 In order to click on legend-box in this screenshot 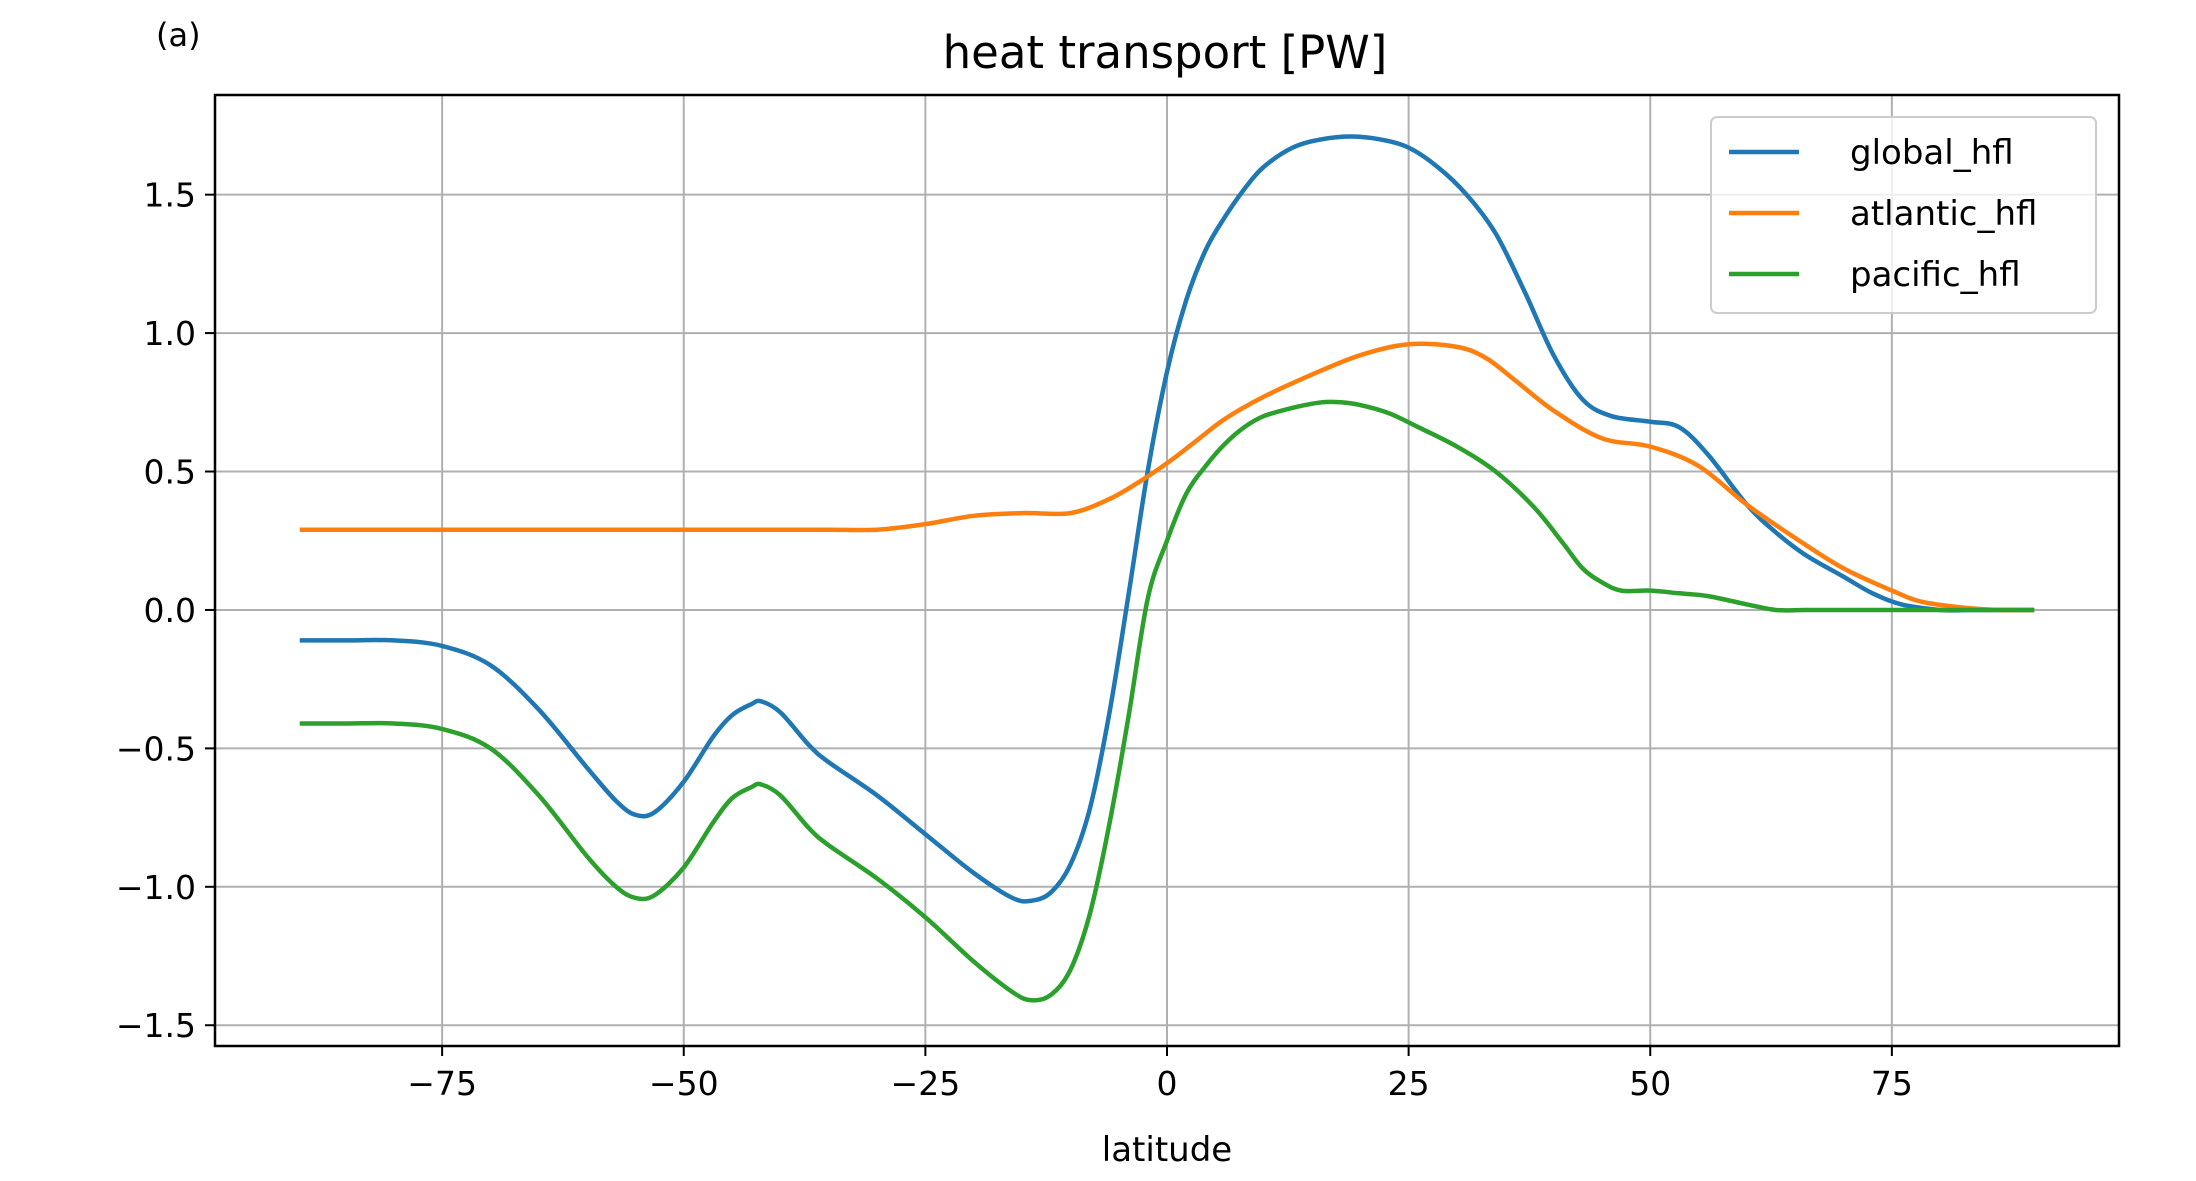, I will do `click(1903, 215)`.